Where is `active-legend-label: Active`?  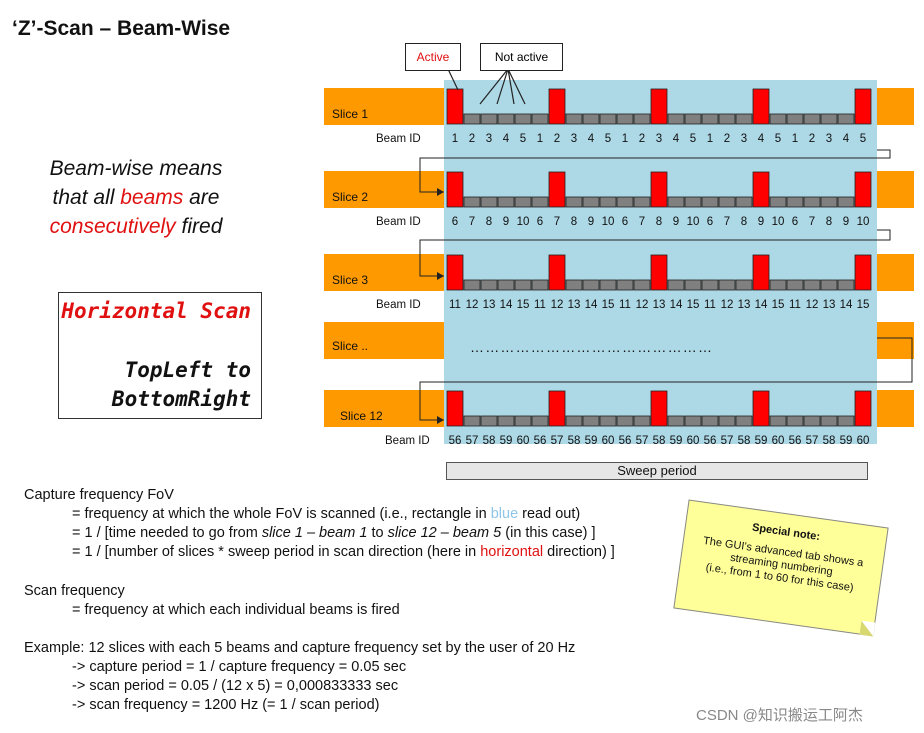 active-legend-label: Active is located at coordinates (433, 57).